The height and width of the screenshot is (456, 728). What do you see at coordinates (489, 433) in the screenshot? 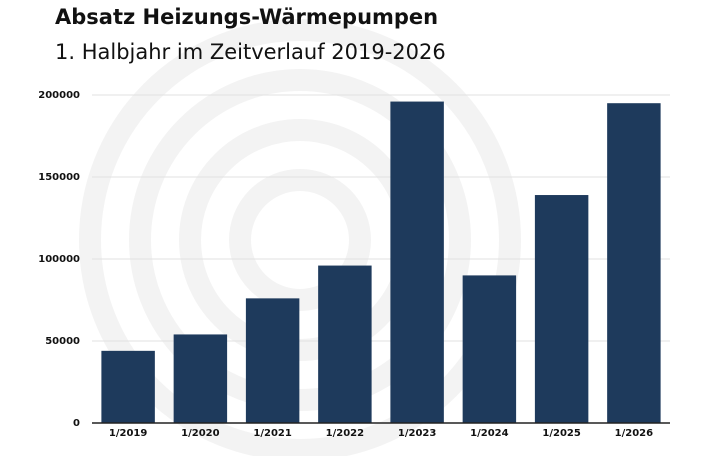
I see `x-tick-label: 1/2024` at bounding box center [489, 433].